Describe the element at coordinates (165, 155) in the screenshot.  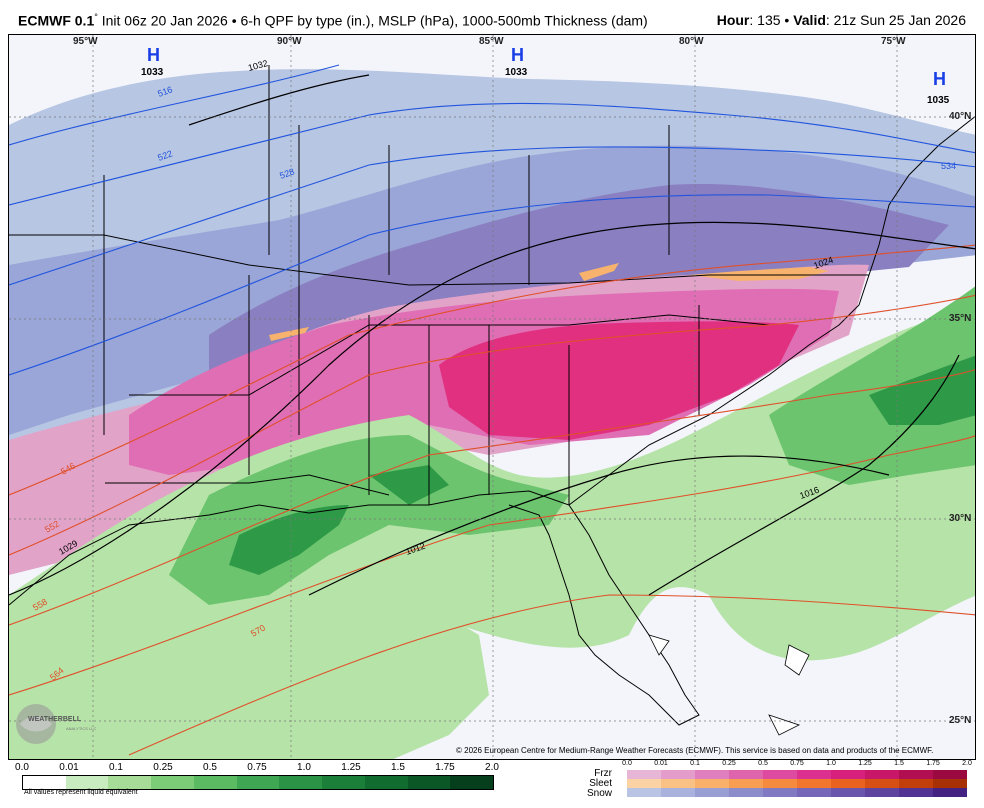
I see `thickness-label: 522` at that location.